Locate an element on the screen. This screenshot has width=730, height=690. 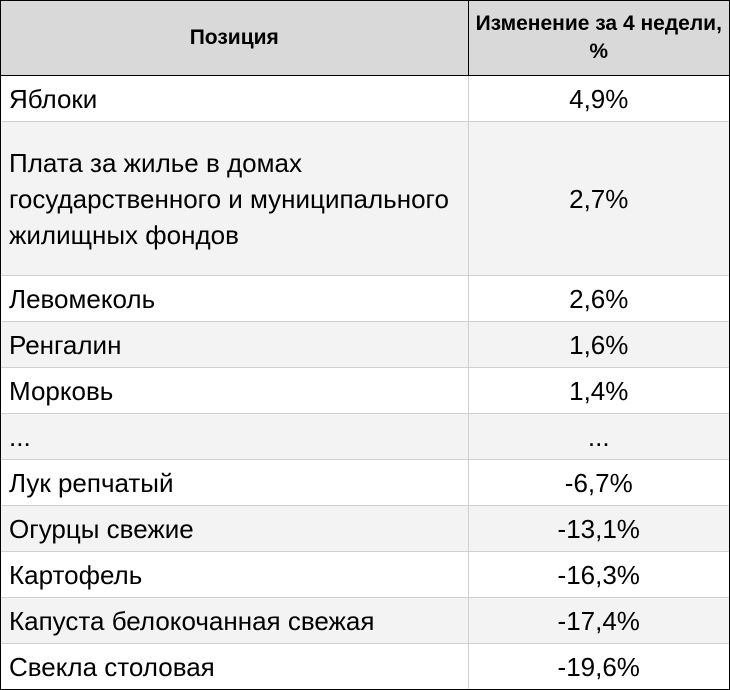
row-value-cell: 4,9% is located at coordinates (598, 98).